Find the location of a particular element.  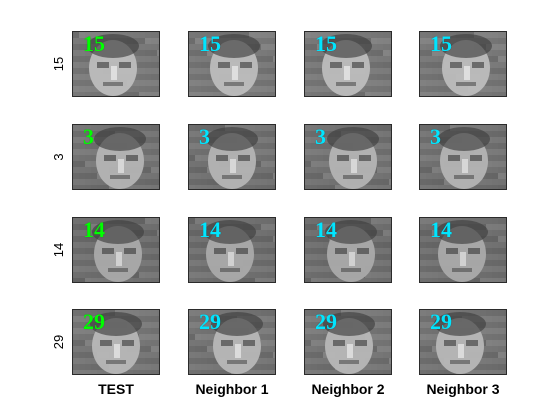

row-label: 14 is located at coordinates (58, 250).